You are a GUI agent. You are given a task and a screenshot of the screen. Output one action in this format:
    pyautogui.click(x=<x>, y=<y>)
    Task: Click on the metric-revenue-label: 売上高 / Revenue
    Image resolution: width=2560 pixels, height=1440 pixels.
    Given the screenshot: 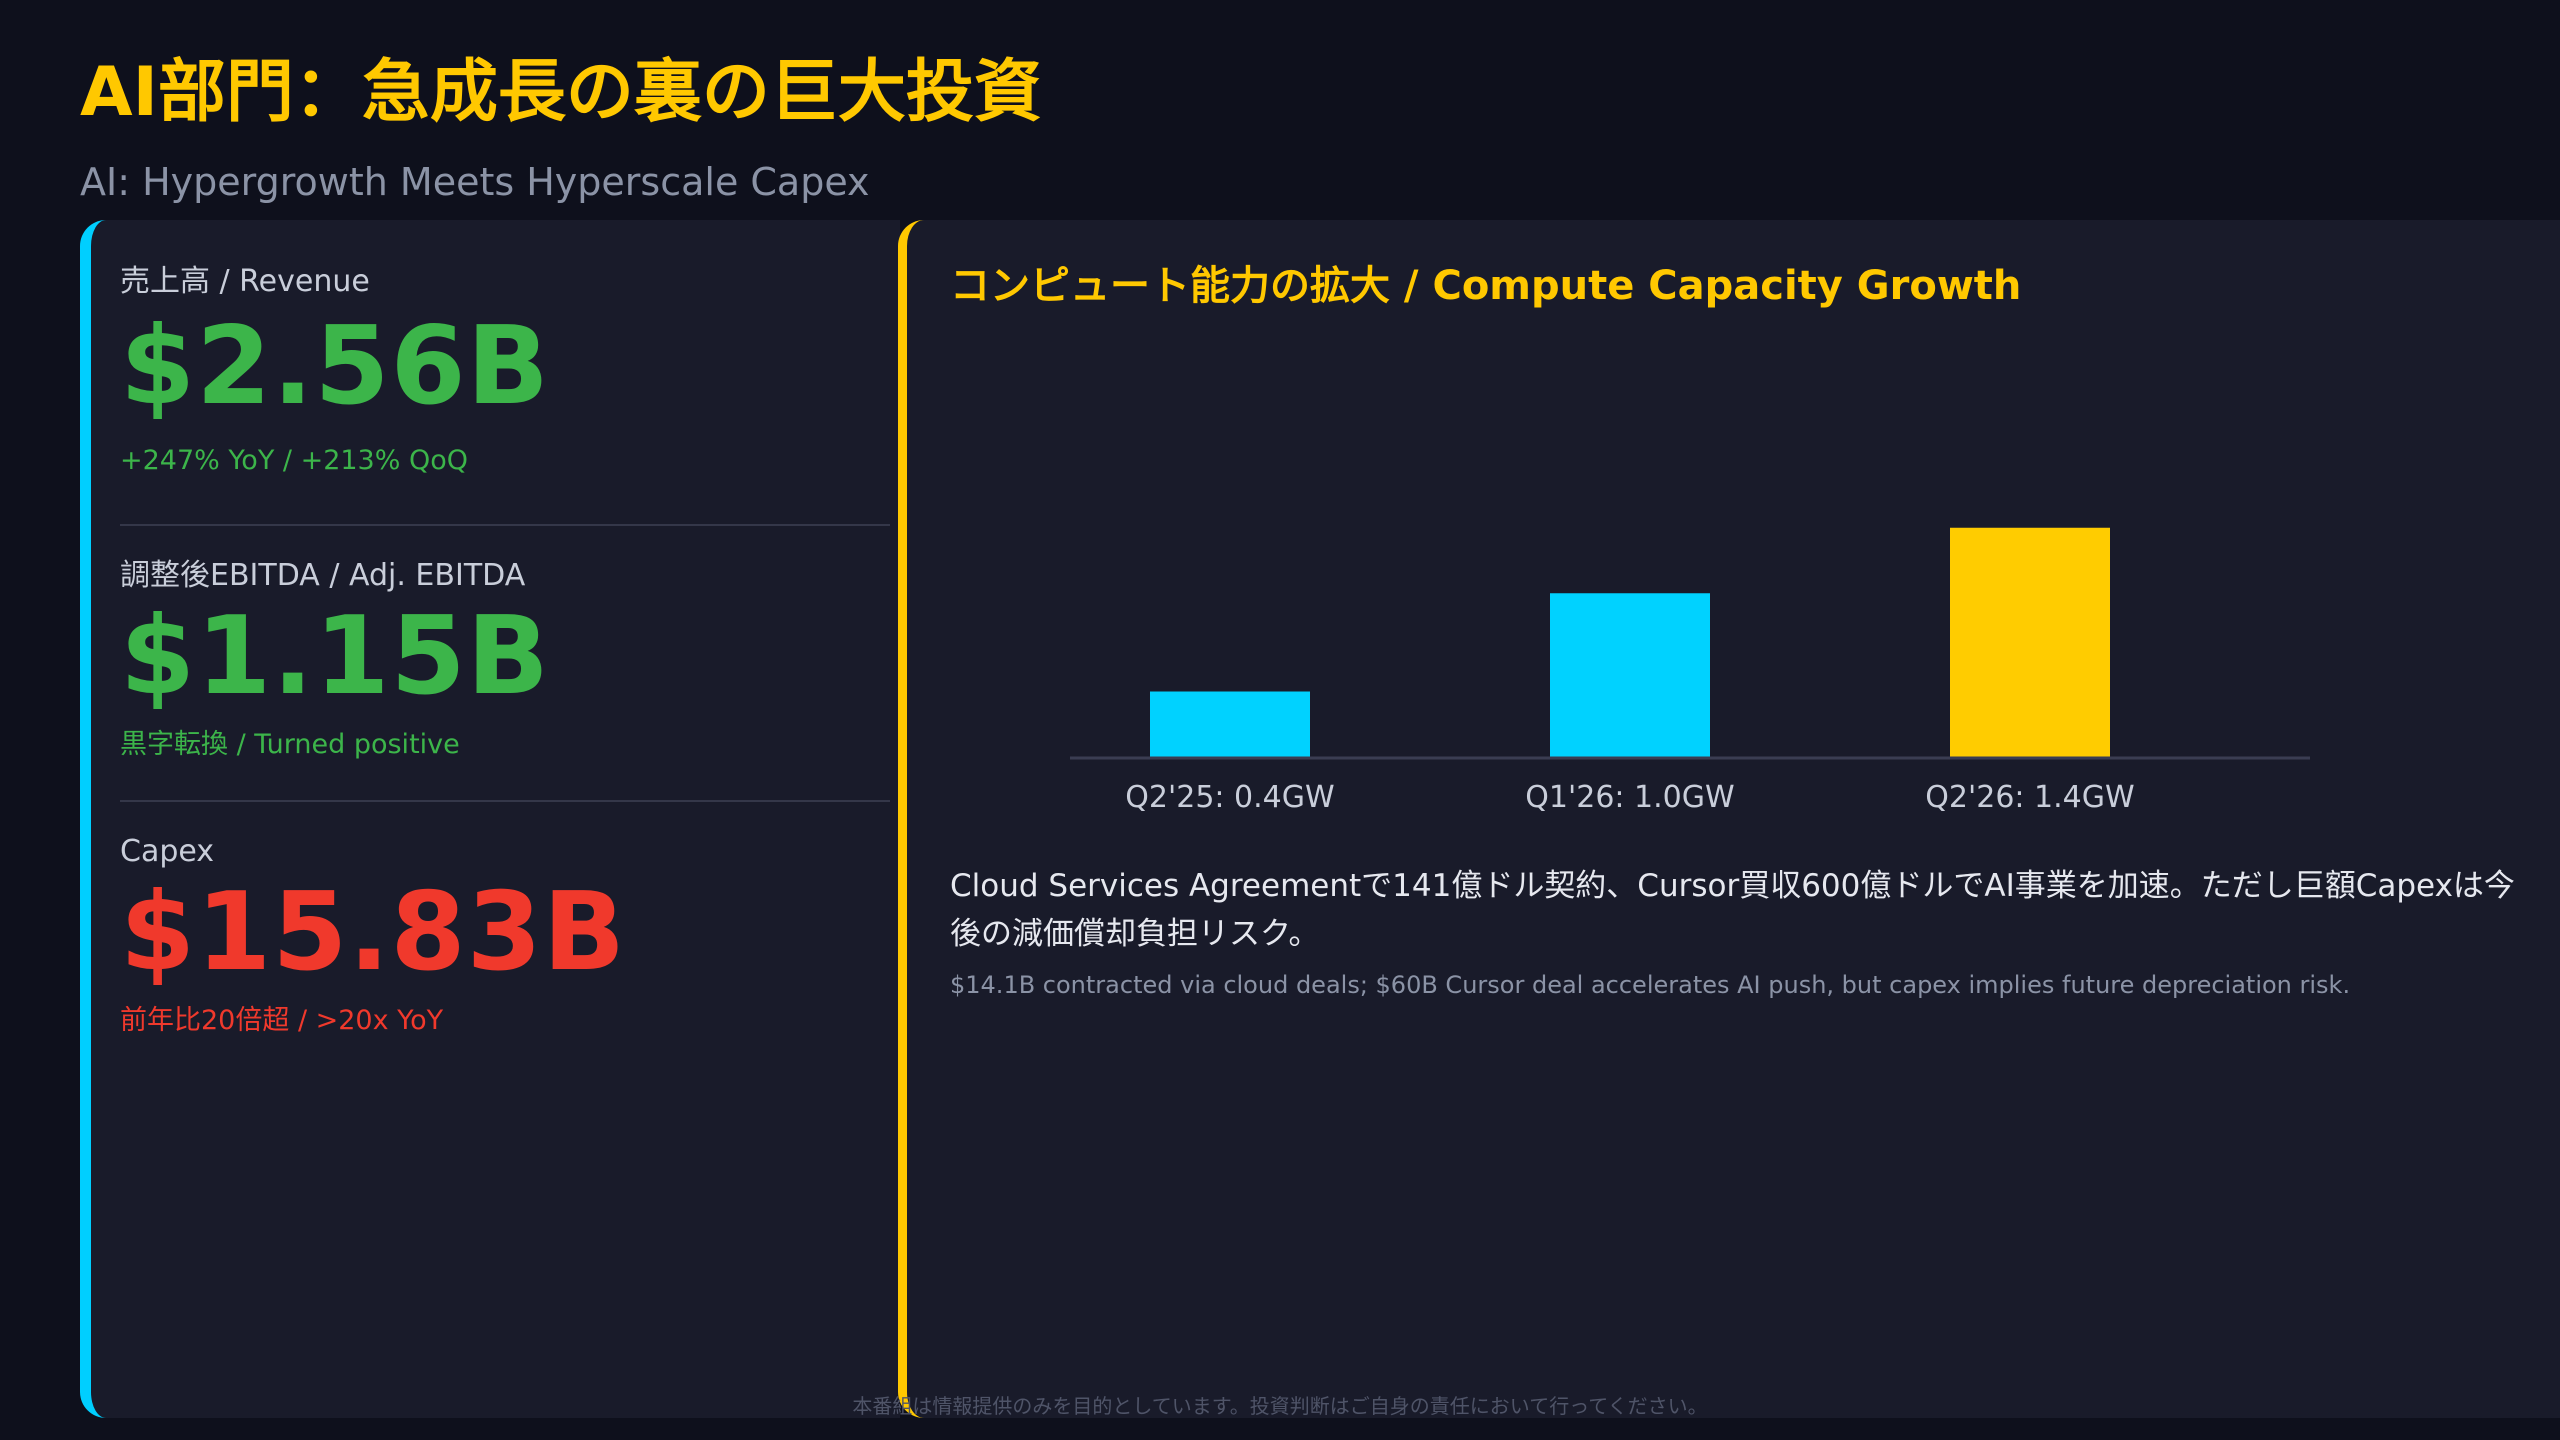 What is the action you would take?
    pyautogui.click(x=245, y=281)
    